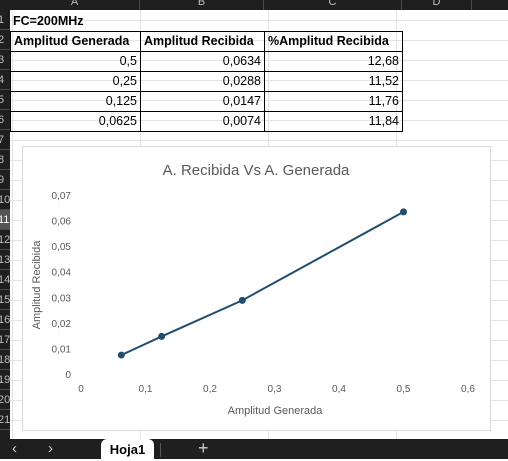 Image resolution: width=508 pixels, height=461 pixels. Describe the element at coordinates (5, 20) in the screenshot. I see `row-header-1: 1` at that location.